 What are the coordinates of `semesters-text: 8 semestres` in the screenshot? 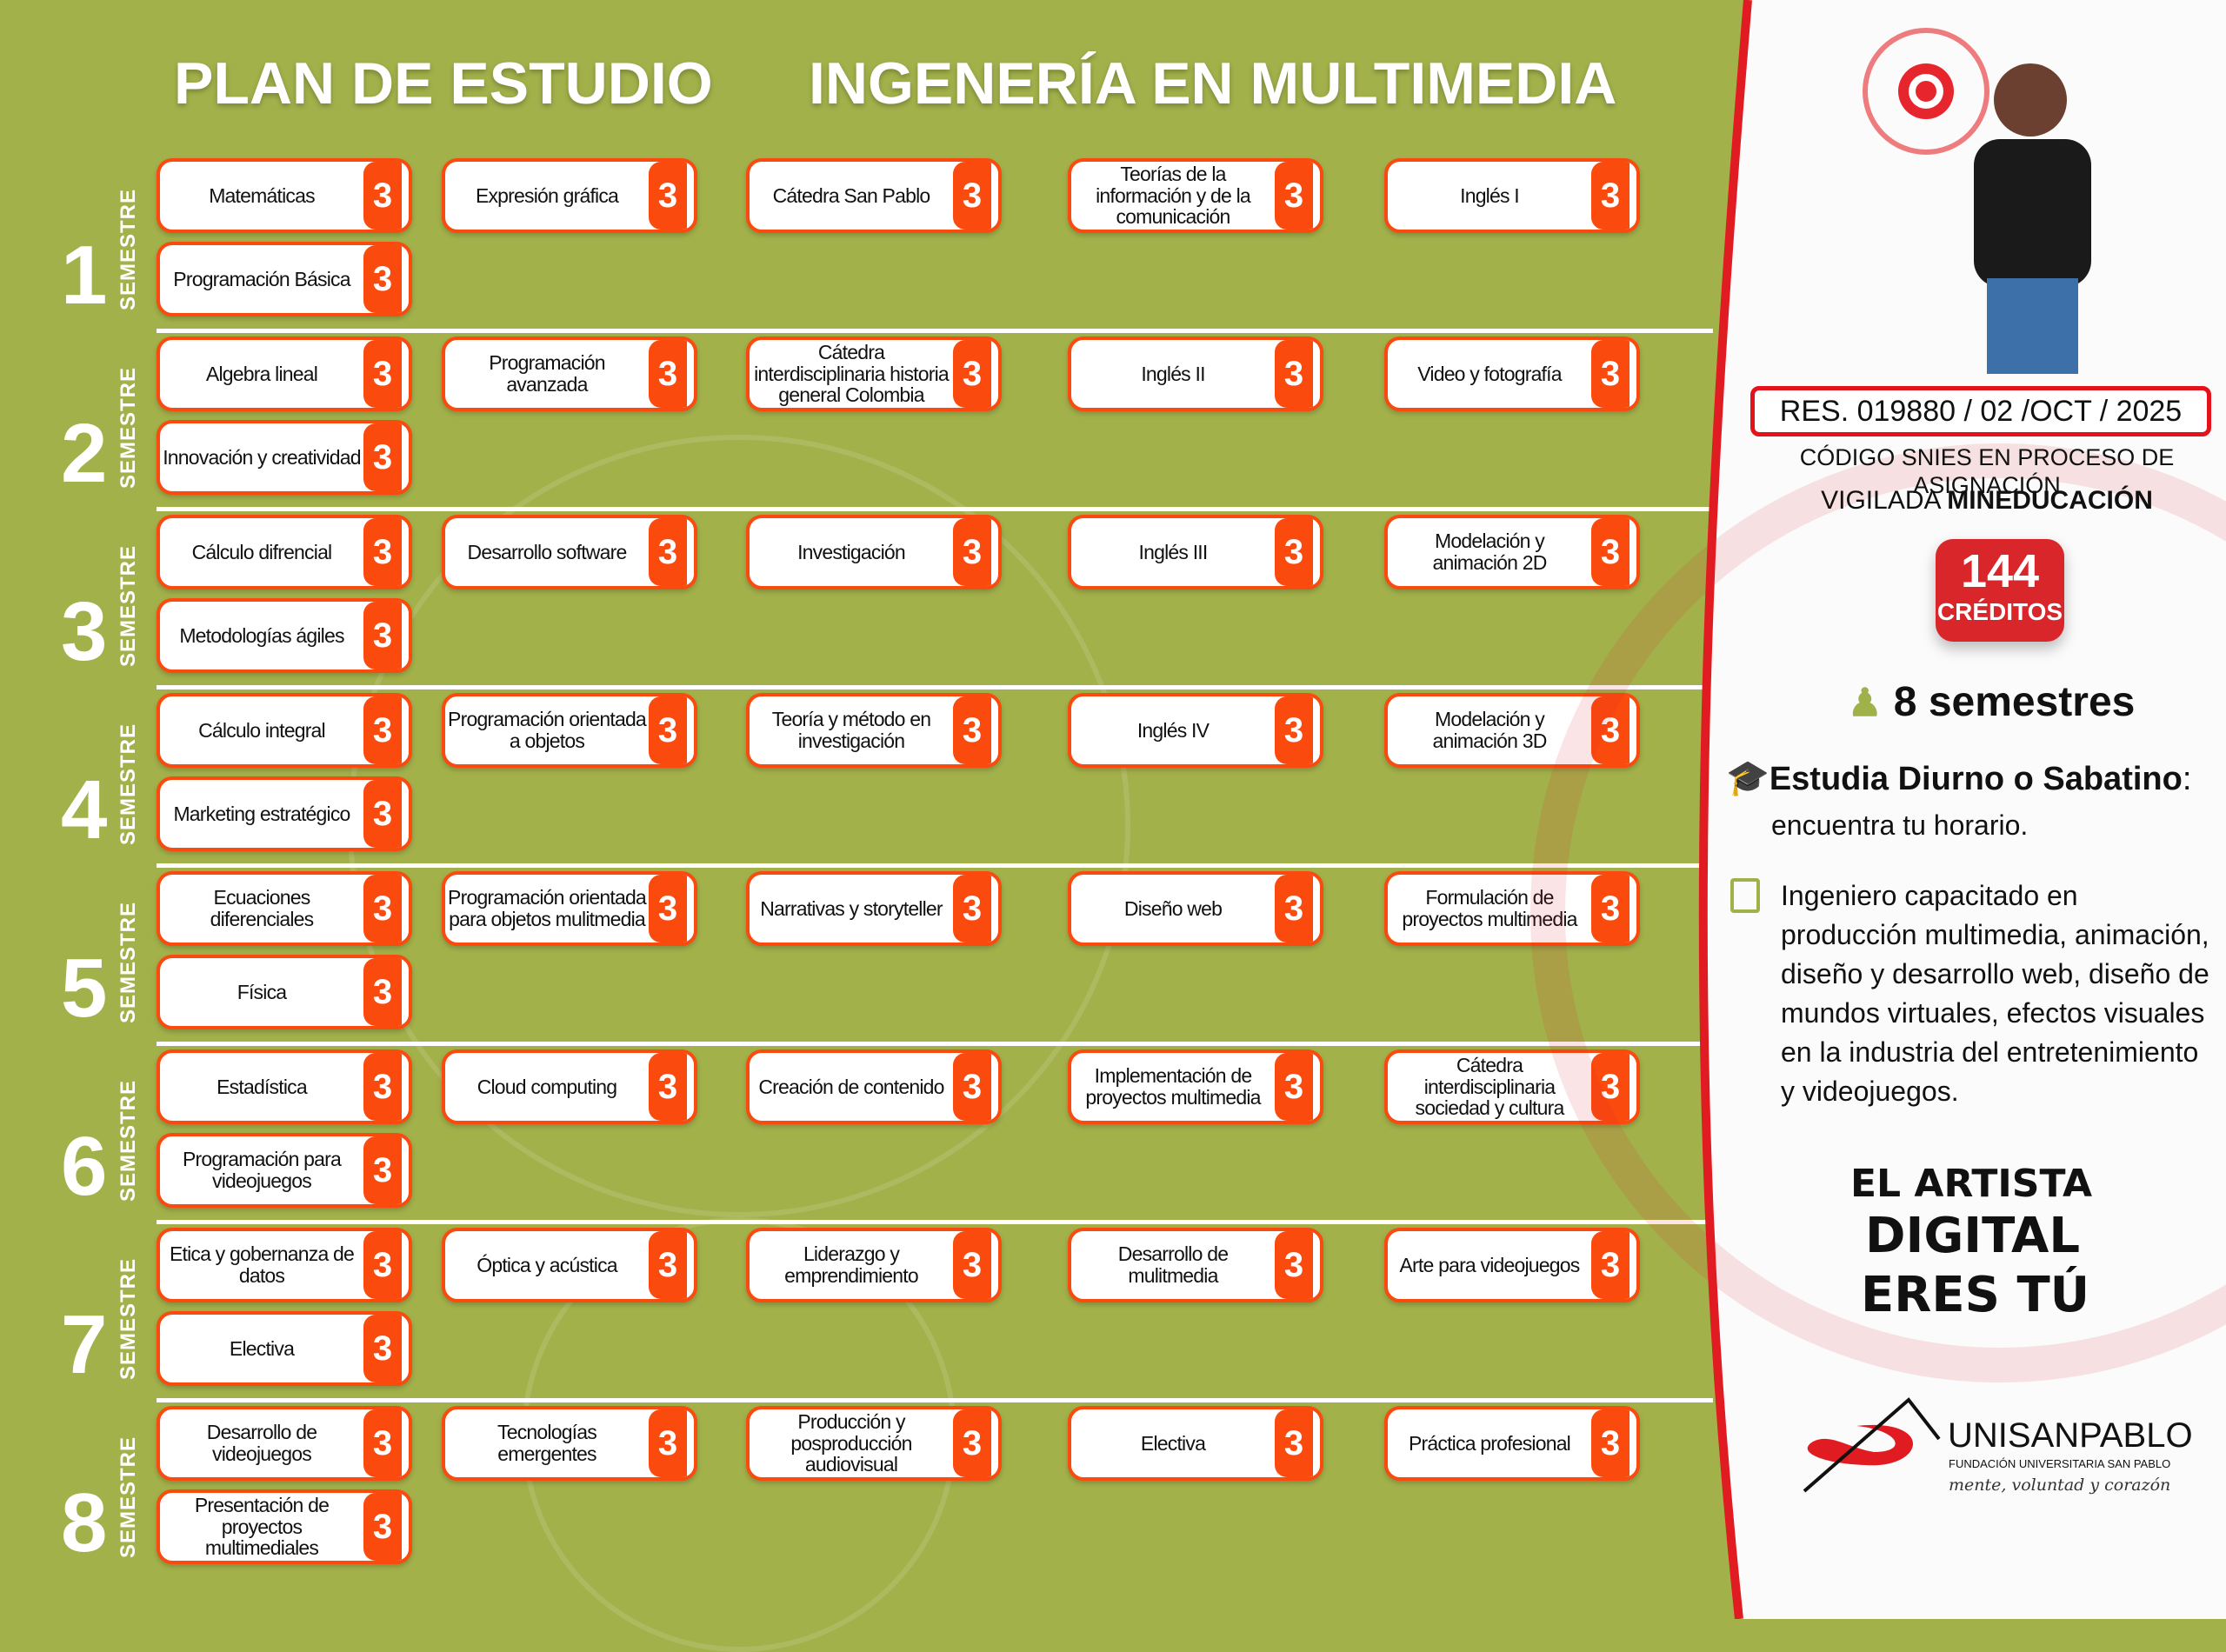 It's located at (2014, 702).